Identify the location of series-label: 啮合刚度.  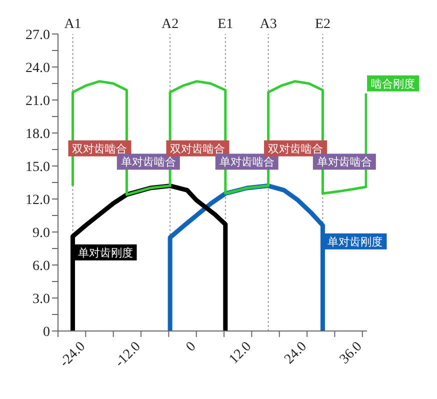
(393, 83).